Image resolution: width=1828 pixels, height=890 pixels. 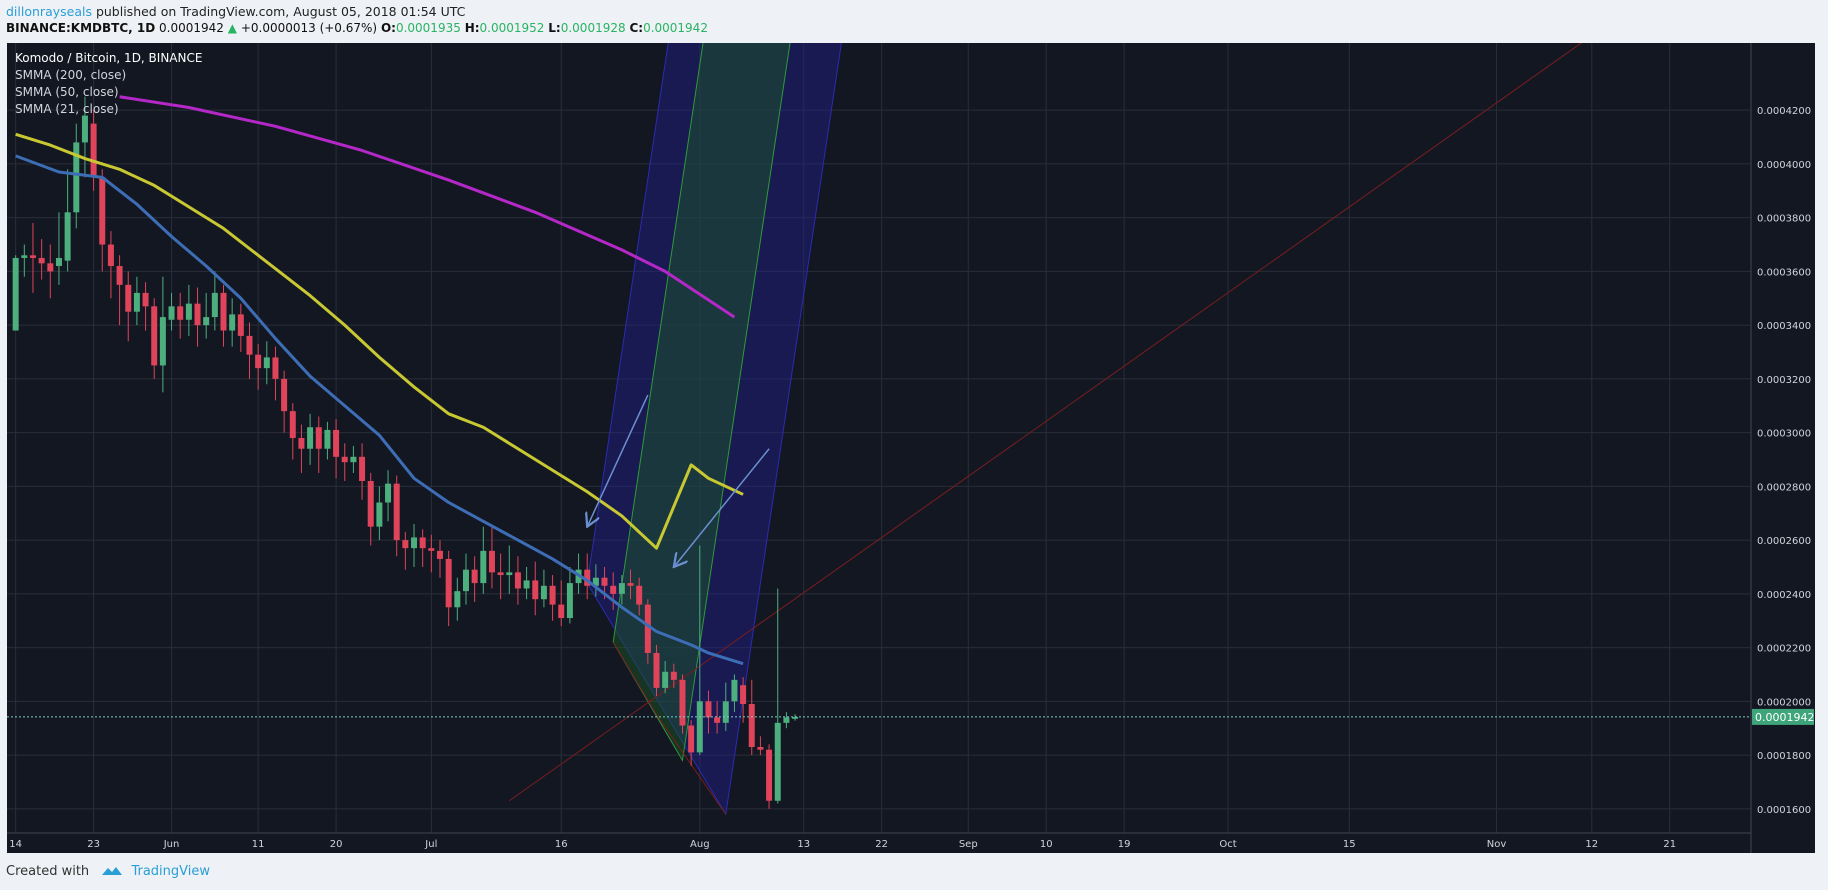 I want to click on x-tick-label: 21, so click(x=1669, y=844).